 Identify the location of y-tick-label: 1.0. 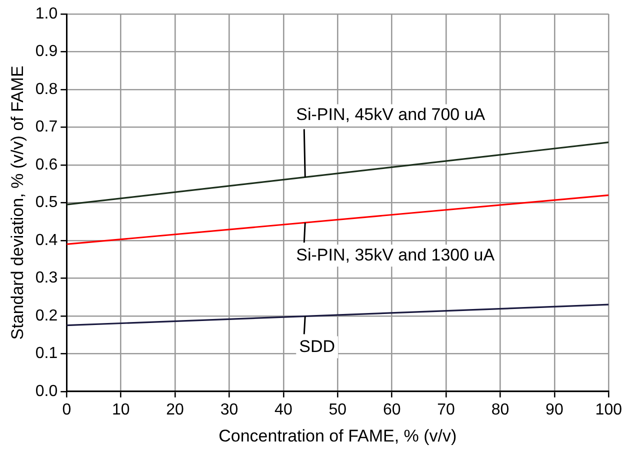
(46, 13).